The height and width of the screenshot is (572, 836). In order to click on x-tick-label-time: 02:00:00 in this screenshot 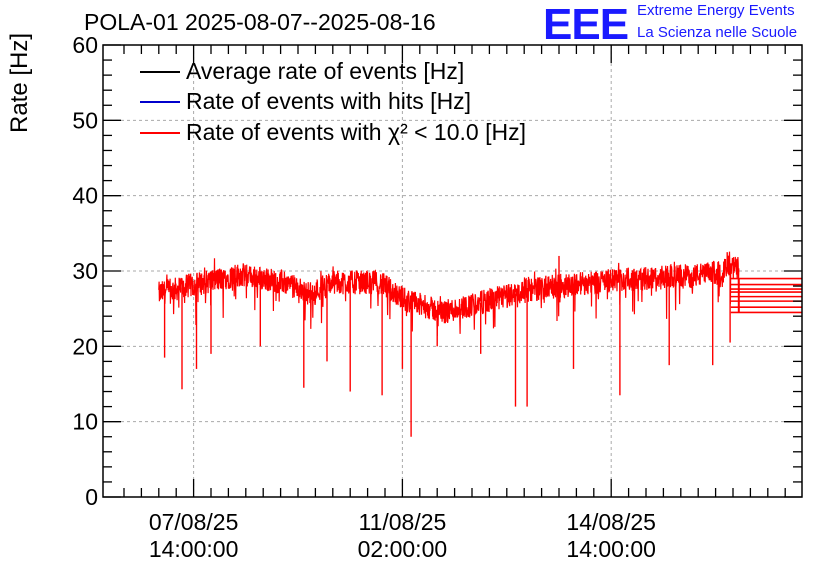, I will do `click(403, 549)`.